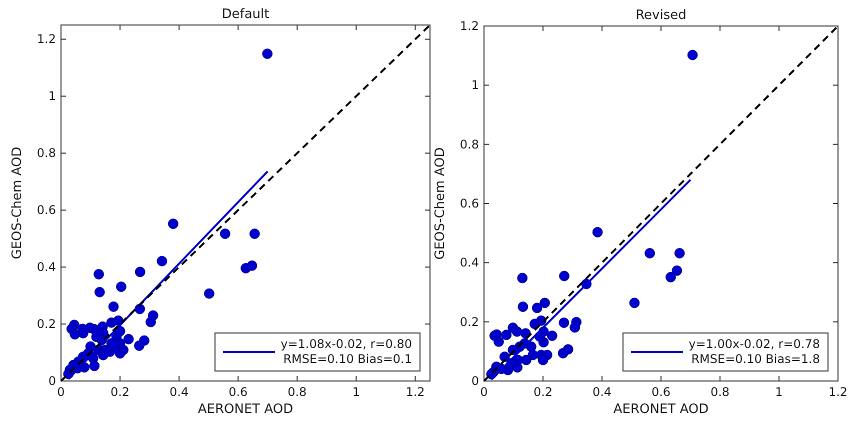  Describe the element at coordinates (246, 14) in the screenshot. I see `chart-title: Default` at that location.